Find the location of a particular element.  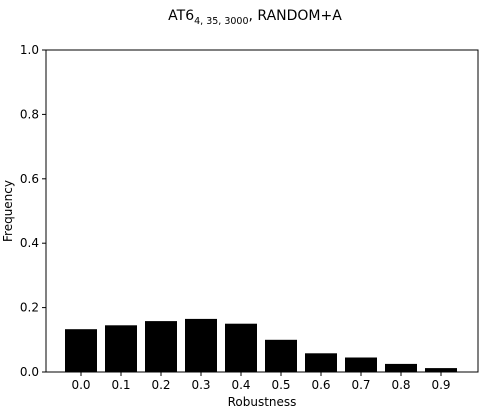

x-tick-label: 0.9 is located at coordinates (440, 385).